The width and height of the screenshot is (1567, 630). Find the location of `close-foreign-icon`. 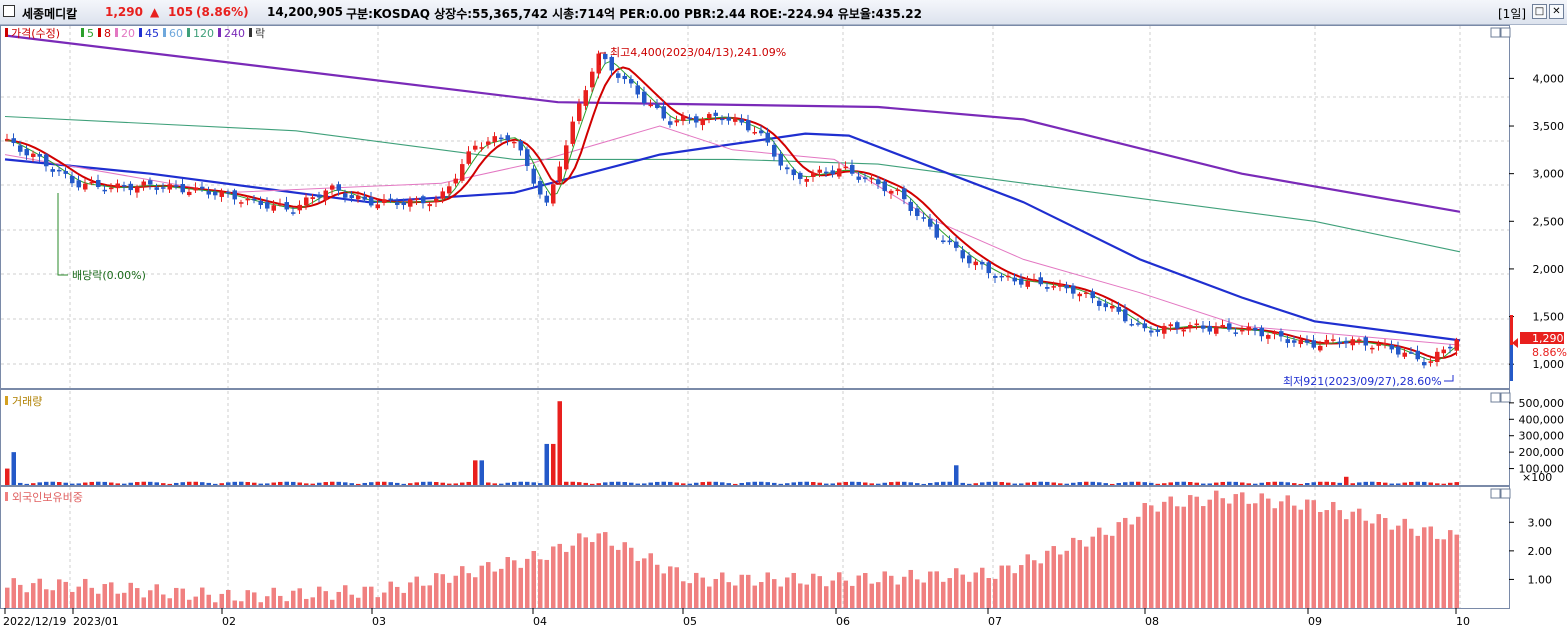

close-foreign-icon is located at coordinates (1505, 493).